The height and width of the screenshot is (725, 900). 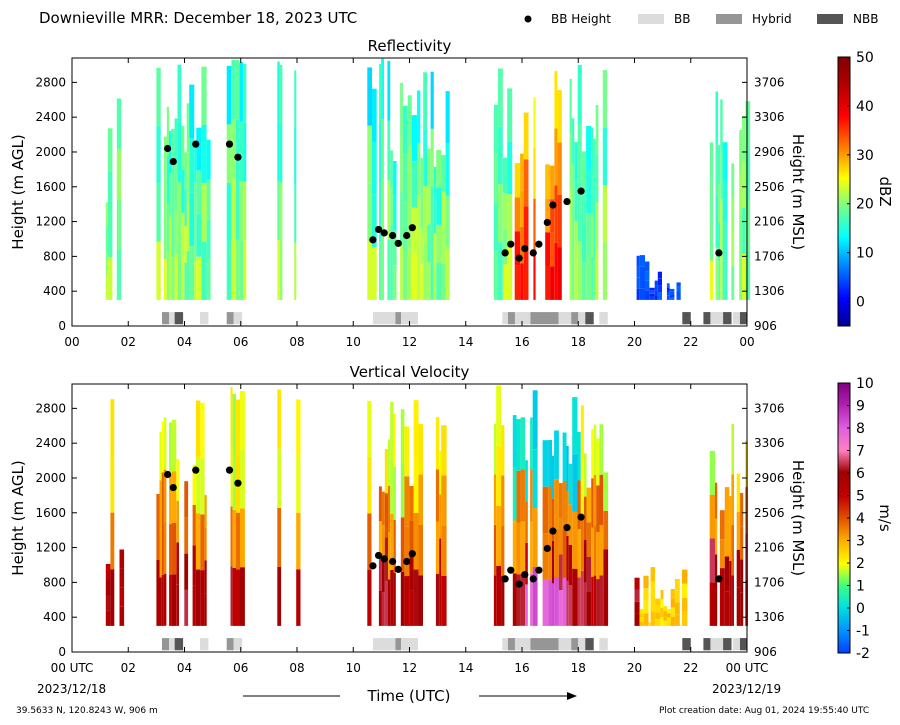 What do you see at coordinates (865, 19) in the screenshot?
I see `legend-label-3: NBB` at bounding box center [865, 19].